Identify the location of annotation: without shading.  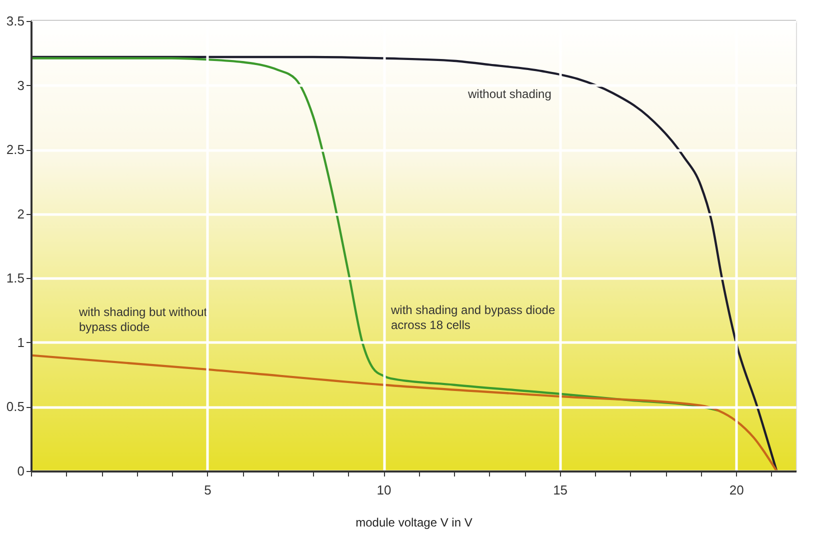
(509, 94).